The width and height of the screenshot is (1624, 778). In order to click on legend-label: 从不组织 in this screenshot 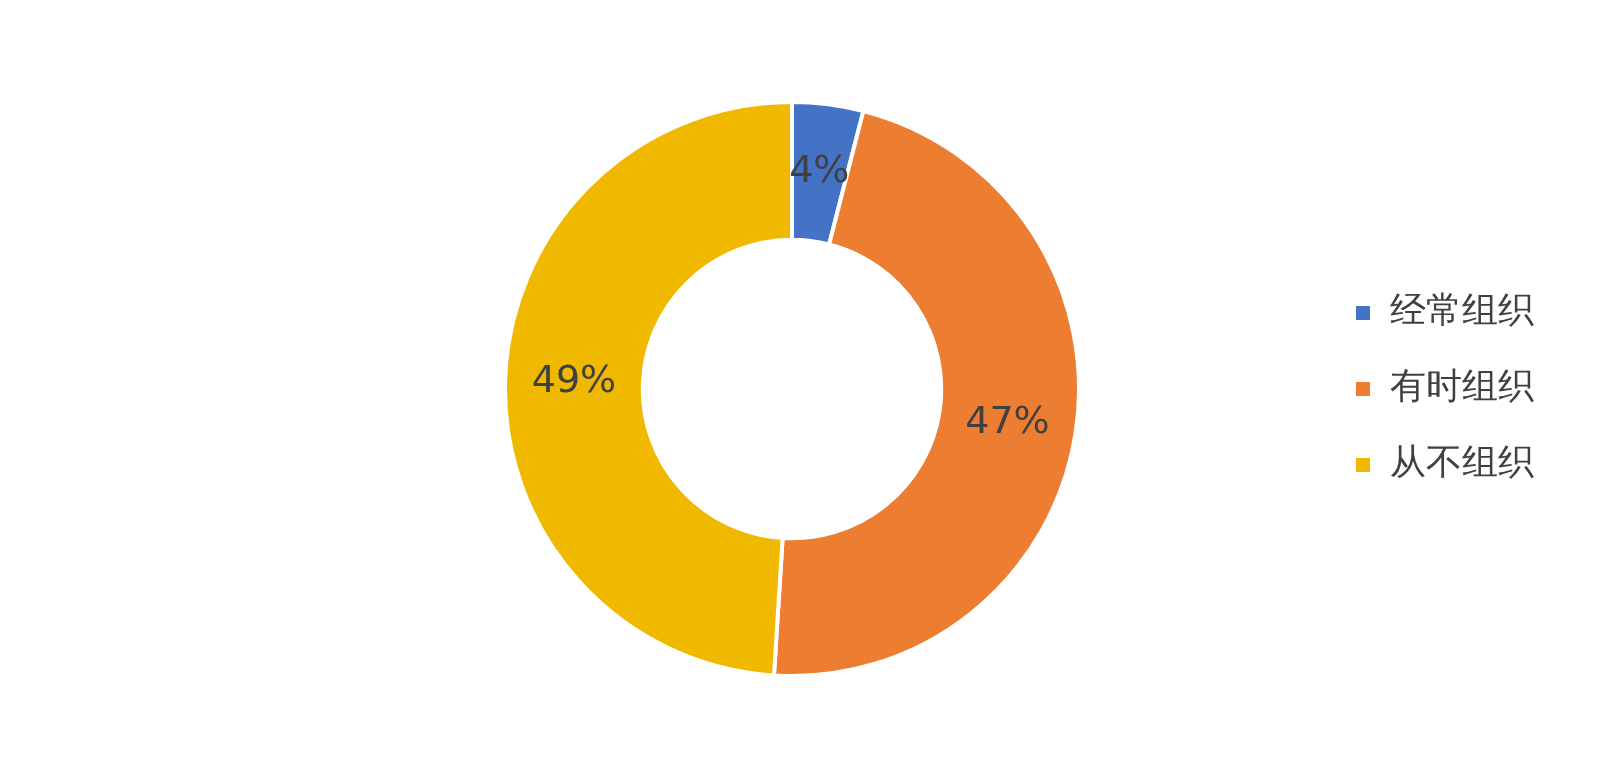, I will do `click(1462, 462)`.